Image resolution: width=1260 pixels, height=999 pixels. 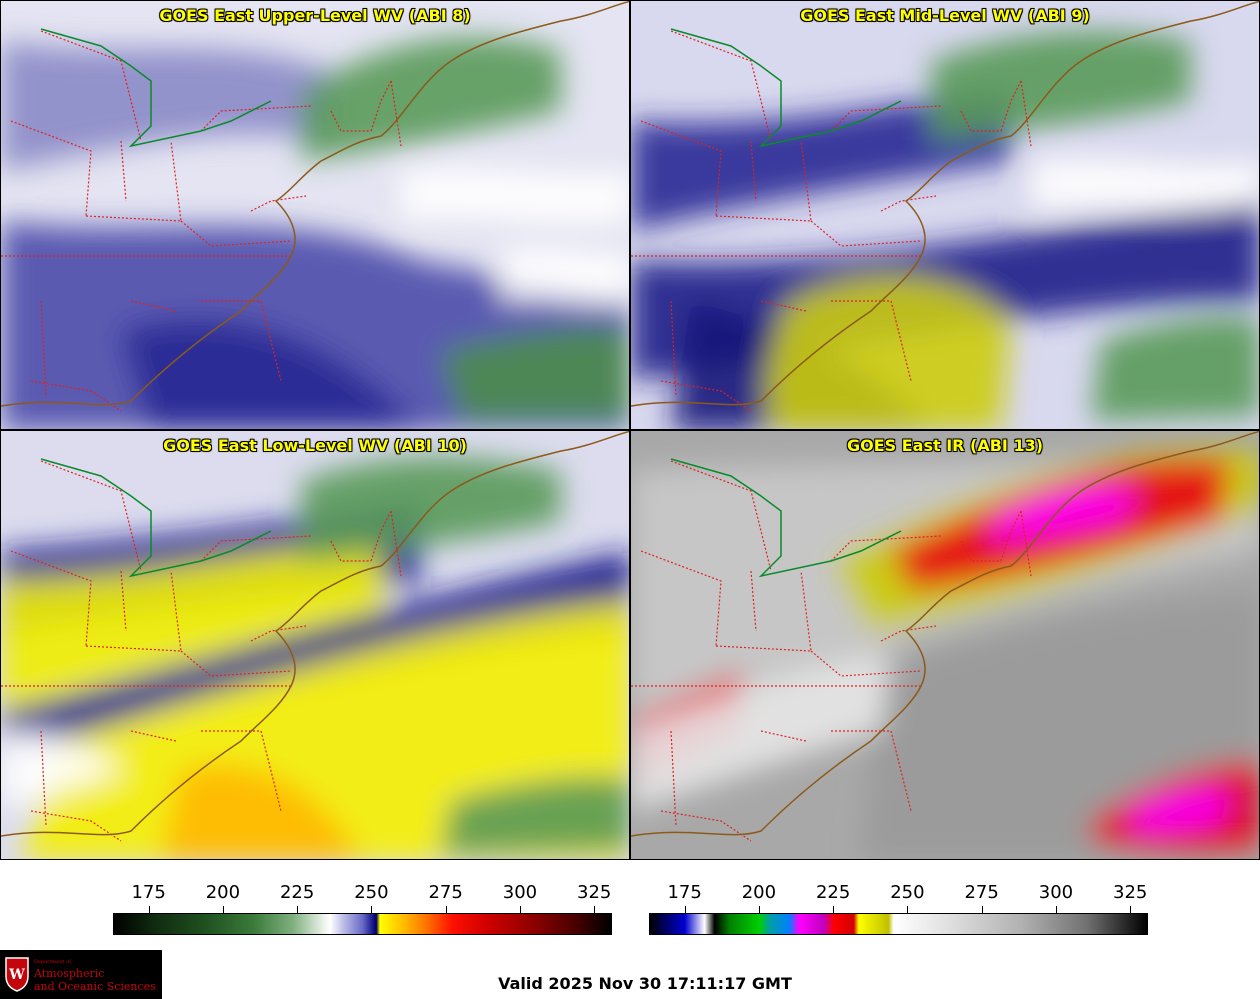 What do you see at coordinates (945, 445) in the screenshot?
I see `ir-title: GOES East IR (ABI 13)` at bounding box center [945, 445].